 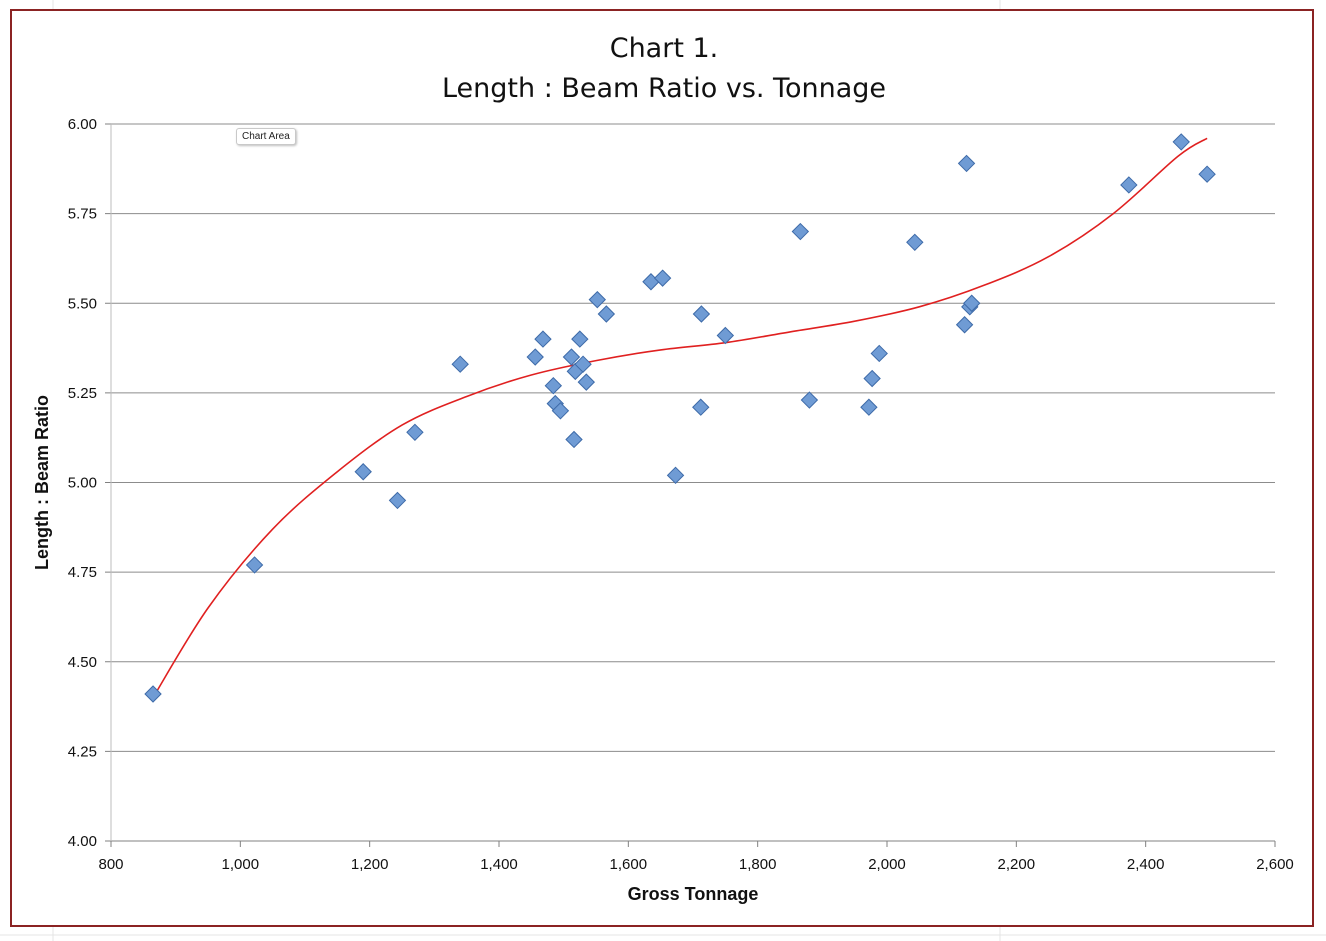 I want to click on x-tick-label: 2,600, so click(x=1275, y=864).